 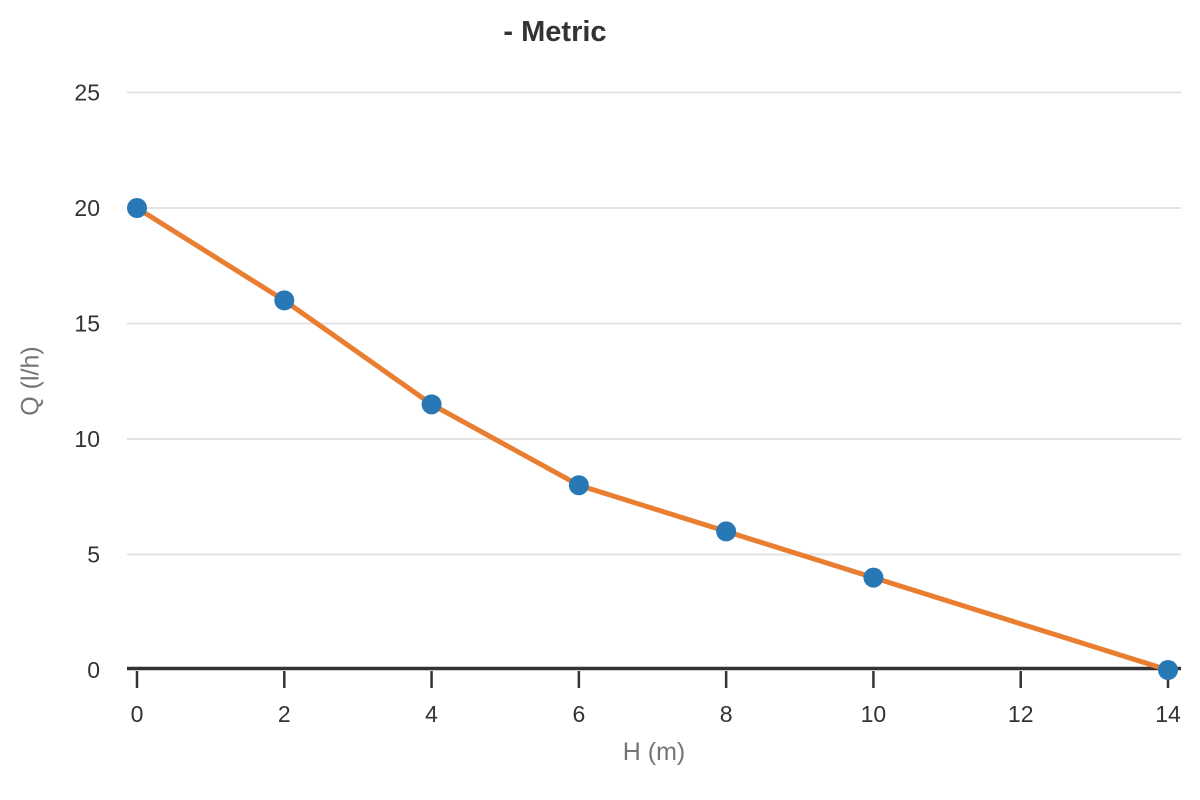 I want to click on x-axis-title: H (m), so click(x=654, y=752).